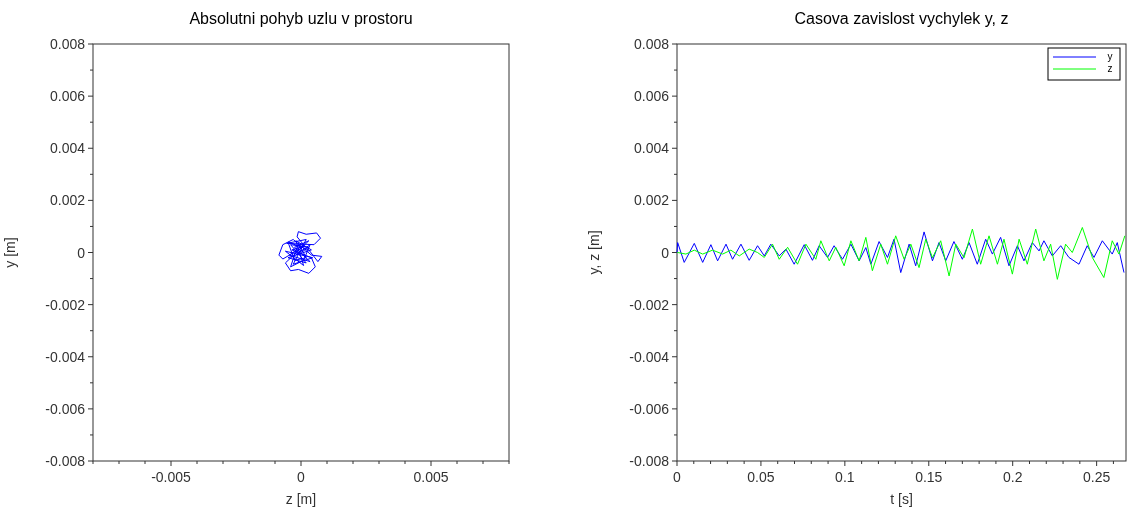 Image resolution: width=1127 pixels, height=515 pixels. I want to click on x-tick-label: 0.05, so click(761, 477).